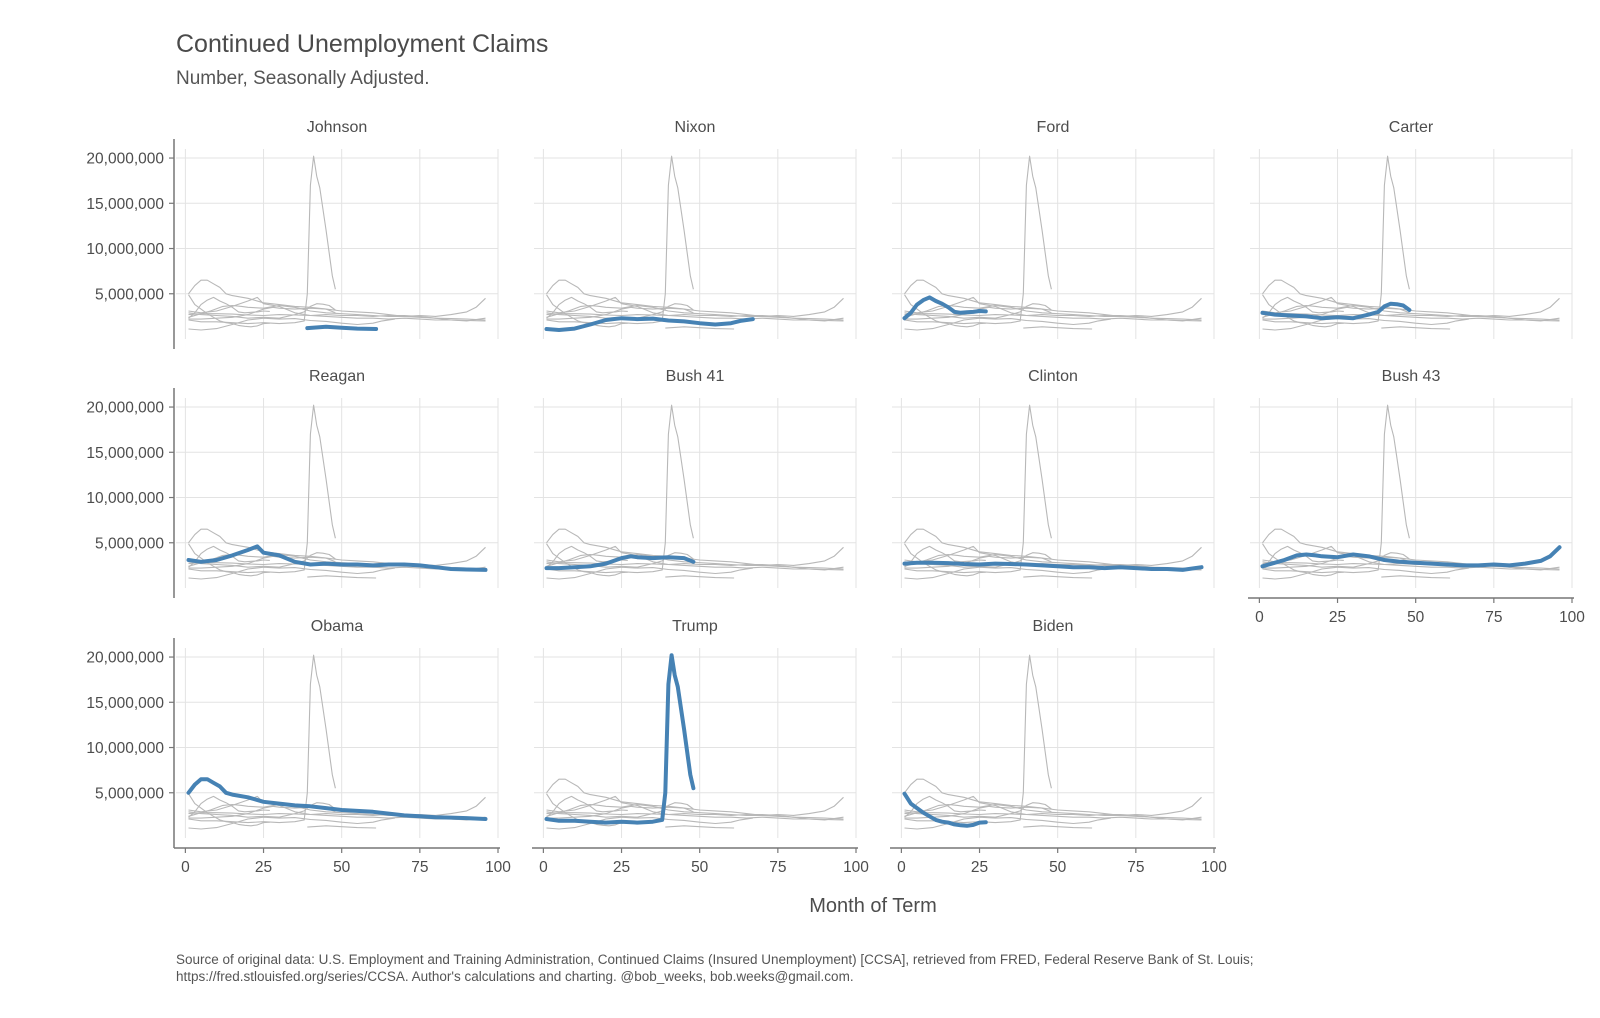  I want to click on facet-bush-41: Bush 41, so click(695, 478).